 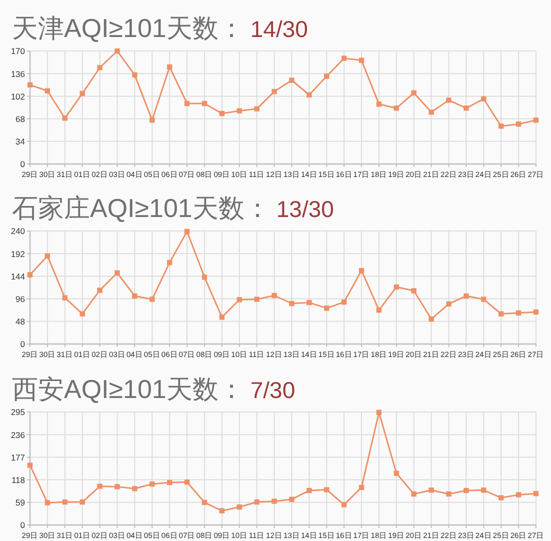 What do you see at coordinates (18, 277) in the screenshot?
I see `y-tick-label: 144` at bounding box center [18, 277].